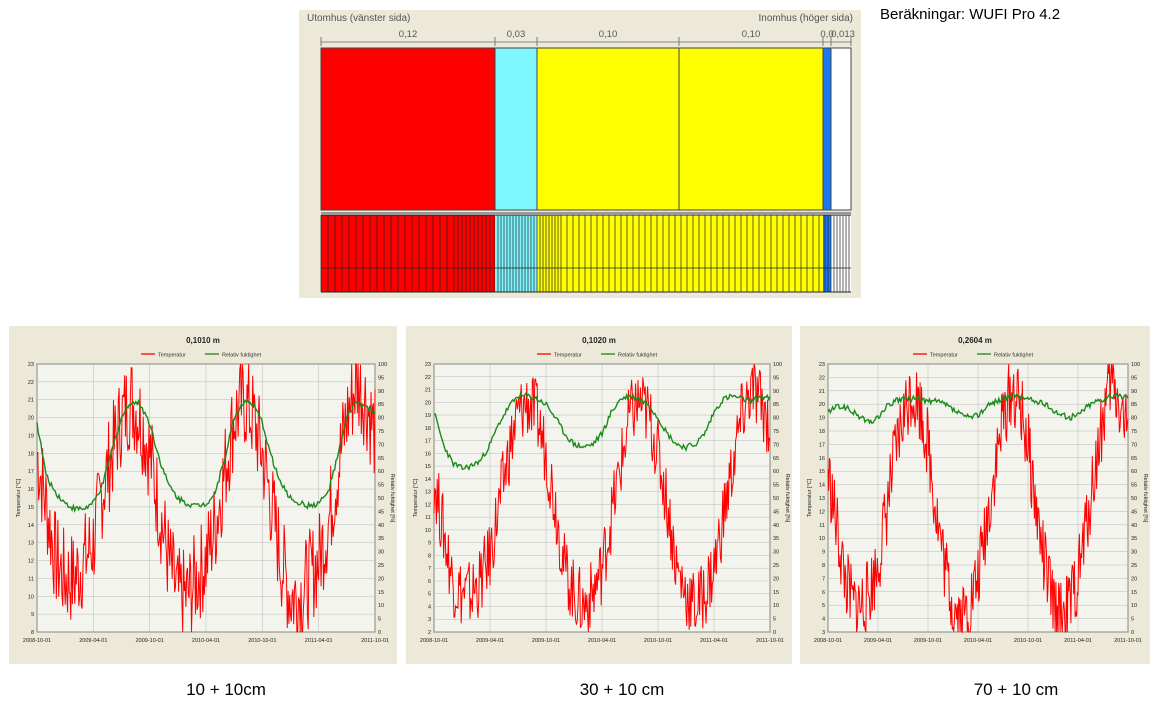  I want to click on layer-thickness-1: 0,12, so click(408, 34).